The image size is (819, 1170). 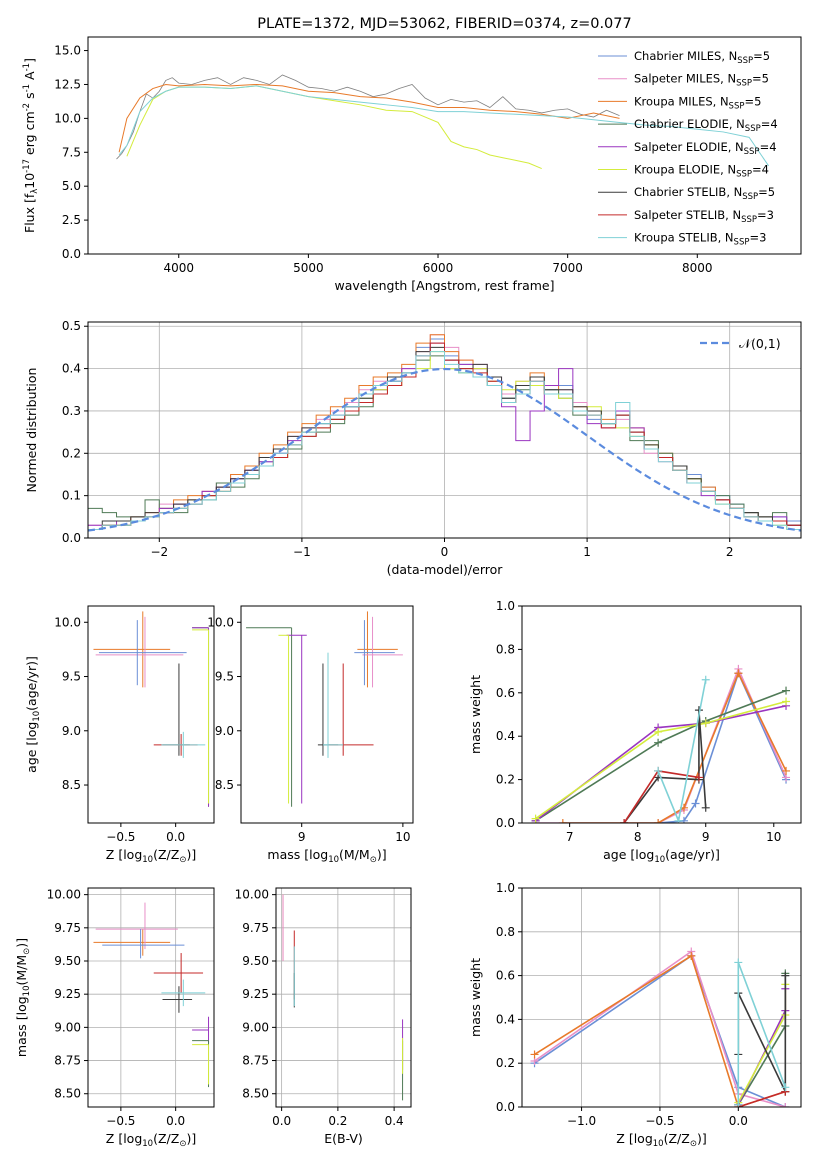 What do you see at coordinates (567, 268) in the screenshot?
I see `x-tick-label: 7000` at bounding box center [567, 268].